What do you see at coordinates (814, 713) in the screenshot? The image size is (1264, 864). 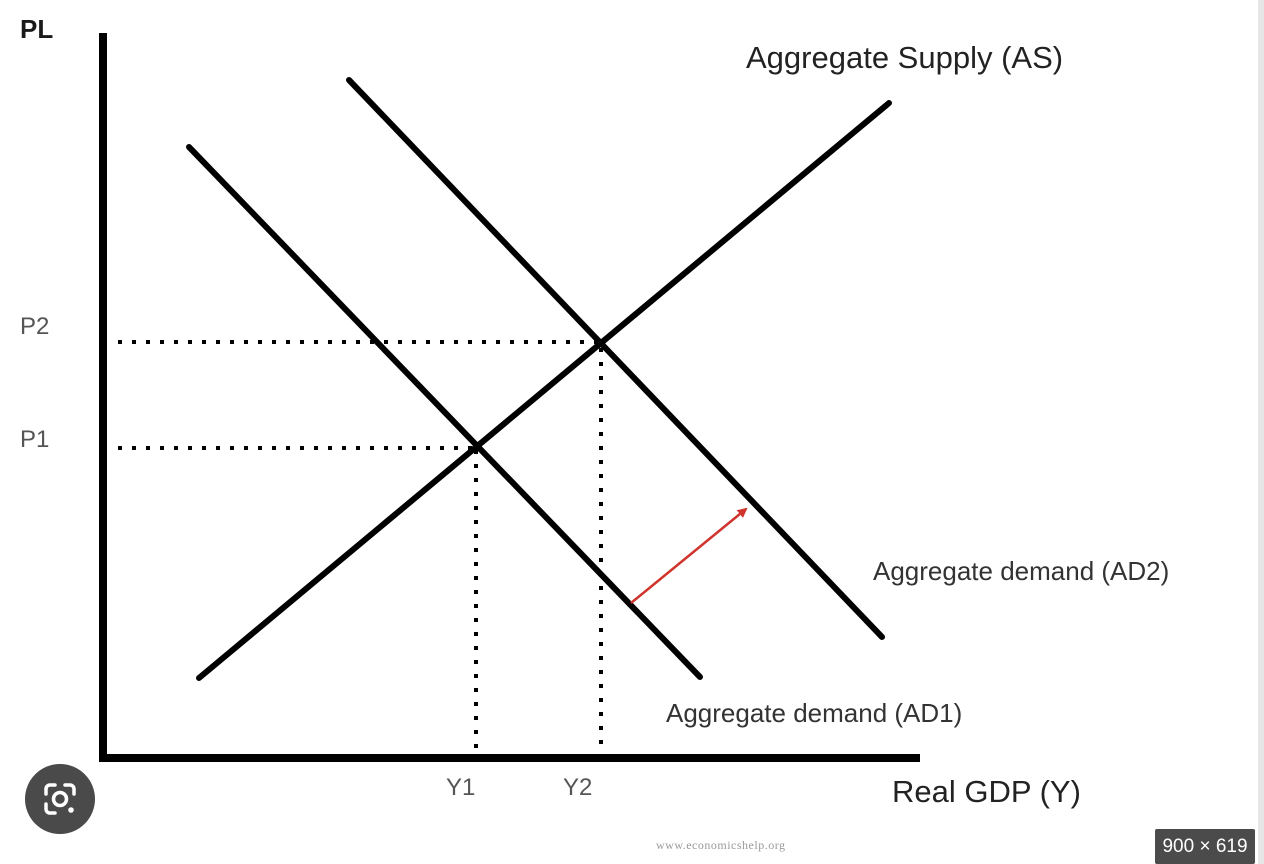 I see `aggregate-demand-ad1-label: Aggregate demand (AD1)` at bounding box center [814, 713].